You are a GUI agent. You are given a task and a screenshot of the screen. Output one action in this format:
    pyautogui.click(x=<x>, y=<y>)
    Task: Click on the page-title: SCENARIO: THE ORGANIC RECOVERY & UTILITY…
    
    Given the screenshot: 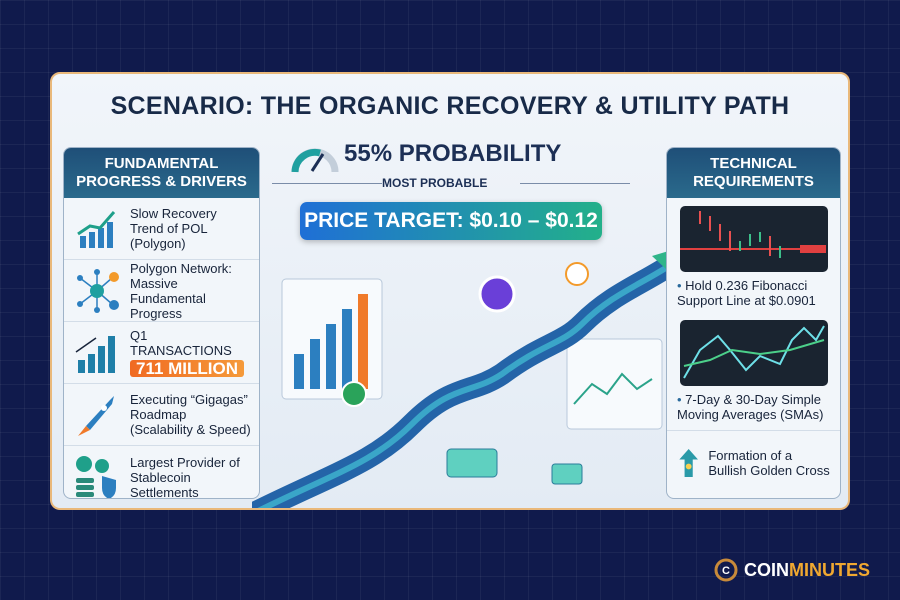 What is the action you would take?
    pyautogui.click(x=450, y=106)
    